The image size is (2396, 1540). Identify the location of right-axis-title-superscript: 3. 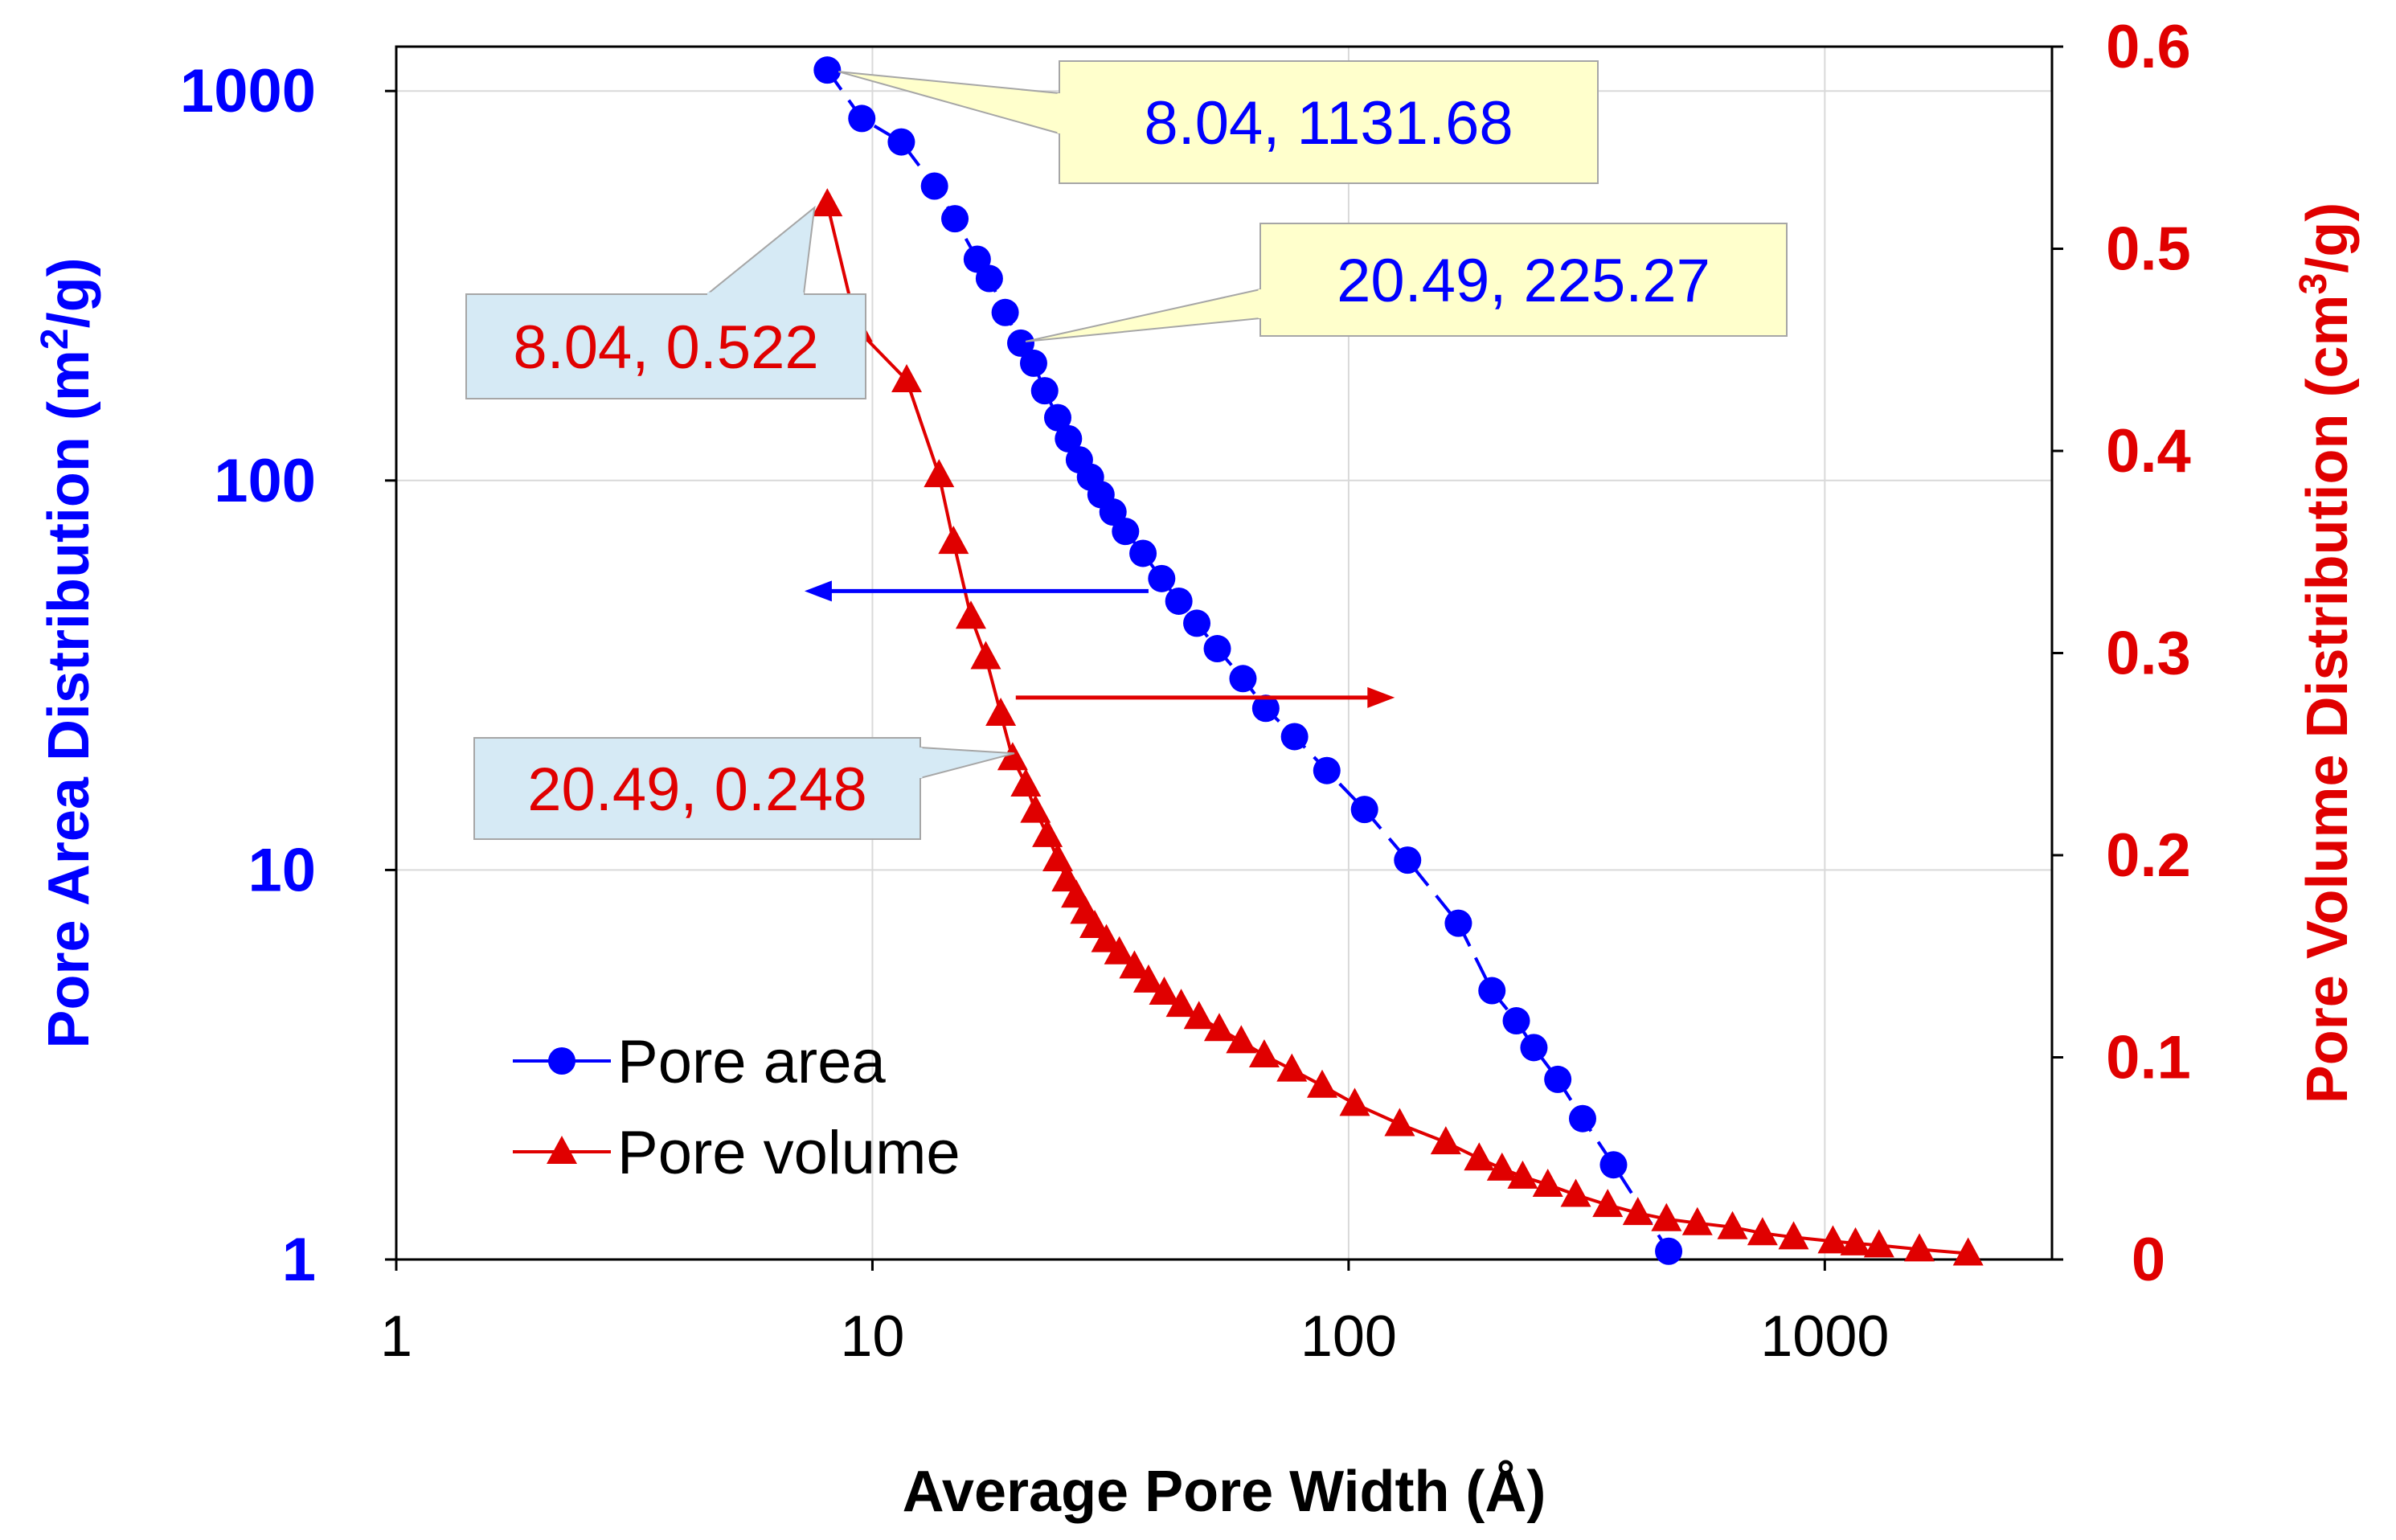
(2314, 284).